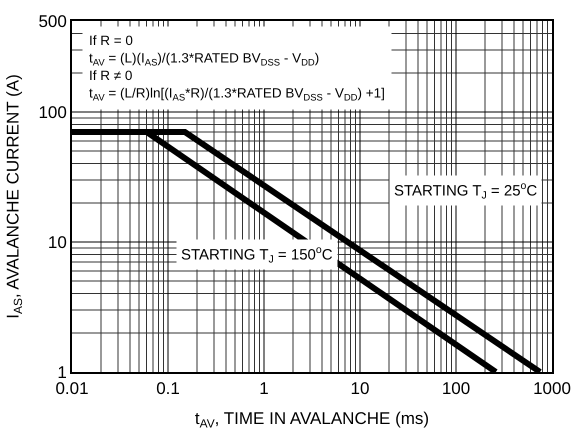  What do you see at coordinates (264, 388) in the screenshot?
I see `x-tick-label: 1` at bounding box center [264, 388].